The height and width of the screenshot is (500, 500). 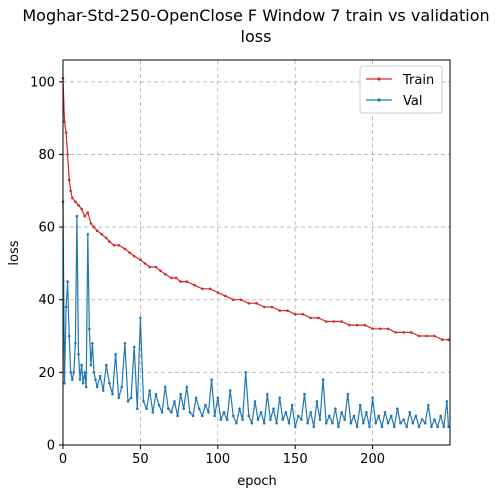 What do you see at coordinates (217, 459) in the screenshot?
I see `x-tick-label: 100` at bounding box center [217, 459].